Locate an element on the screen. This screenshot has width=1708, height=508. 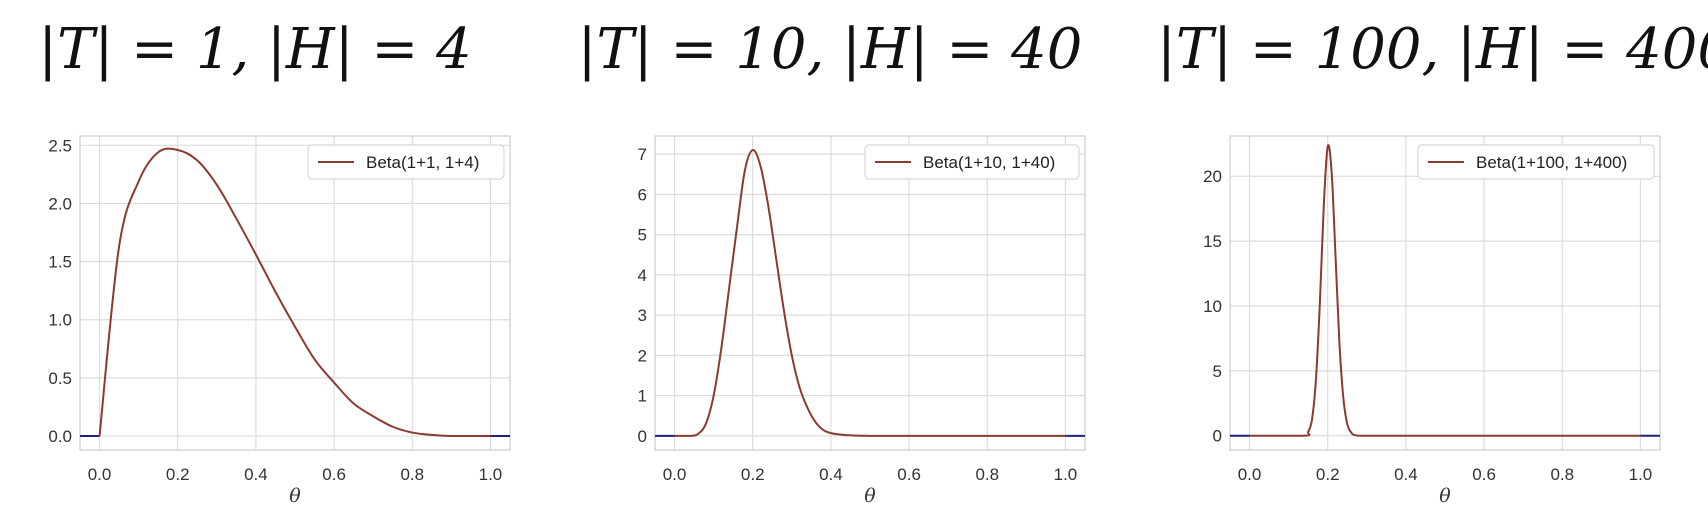
y-tick-label: 2.0 is located at coordinates (60, 203).